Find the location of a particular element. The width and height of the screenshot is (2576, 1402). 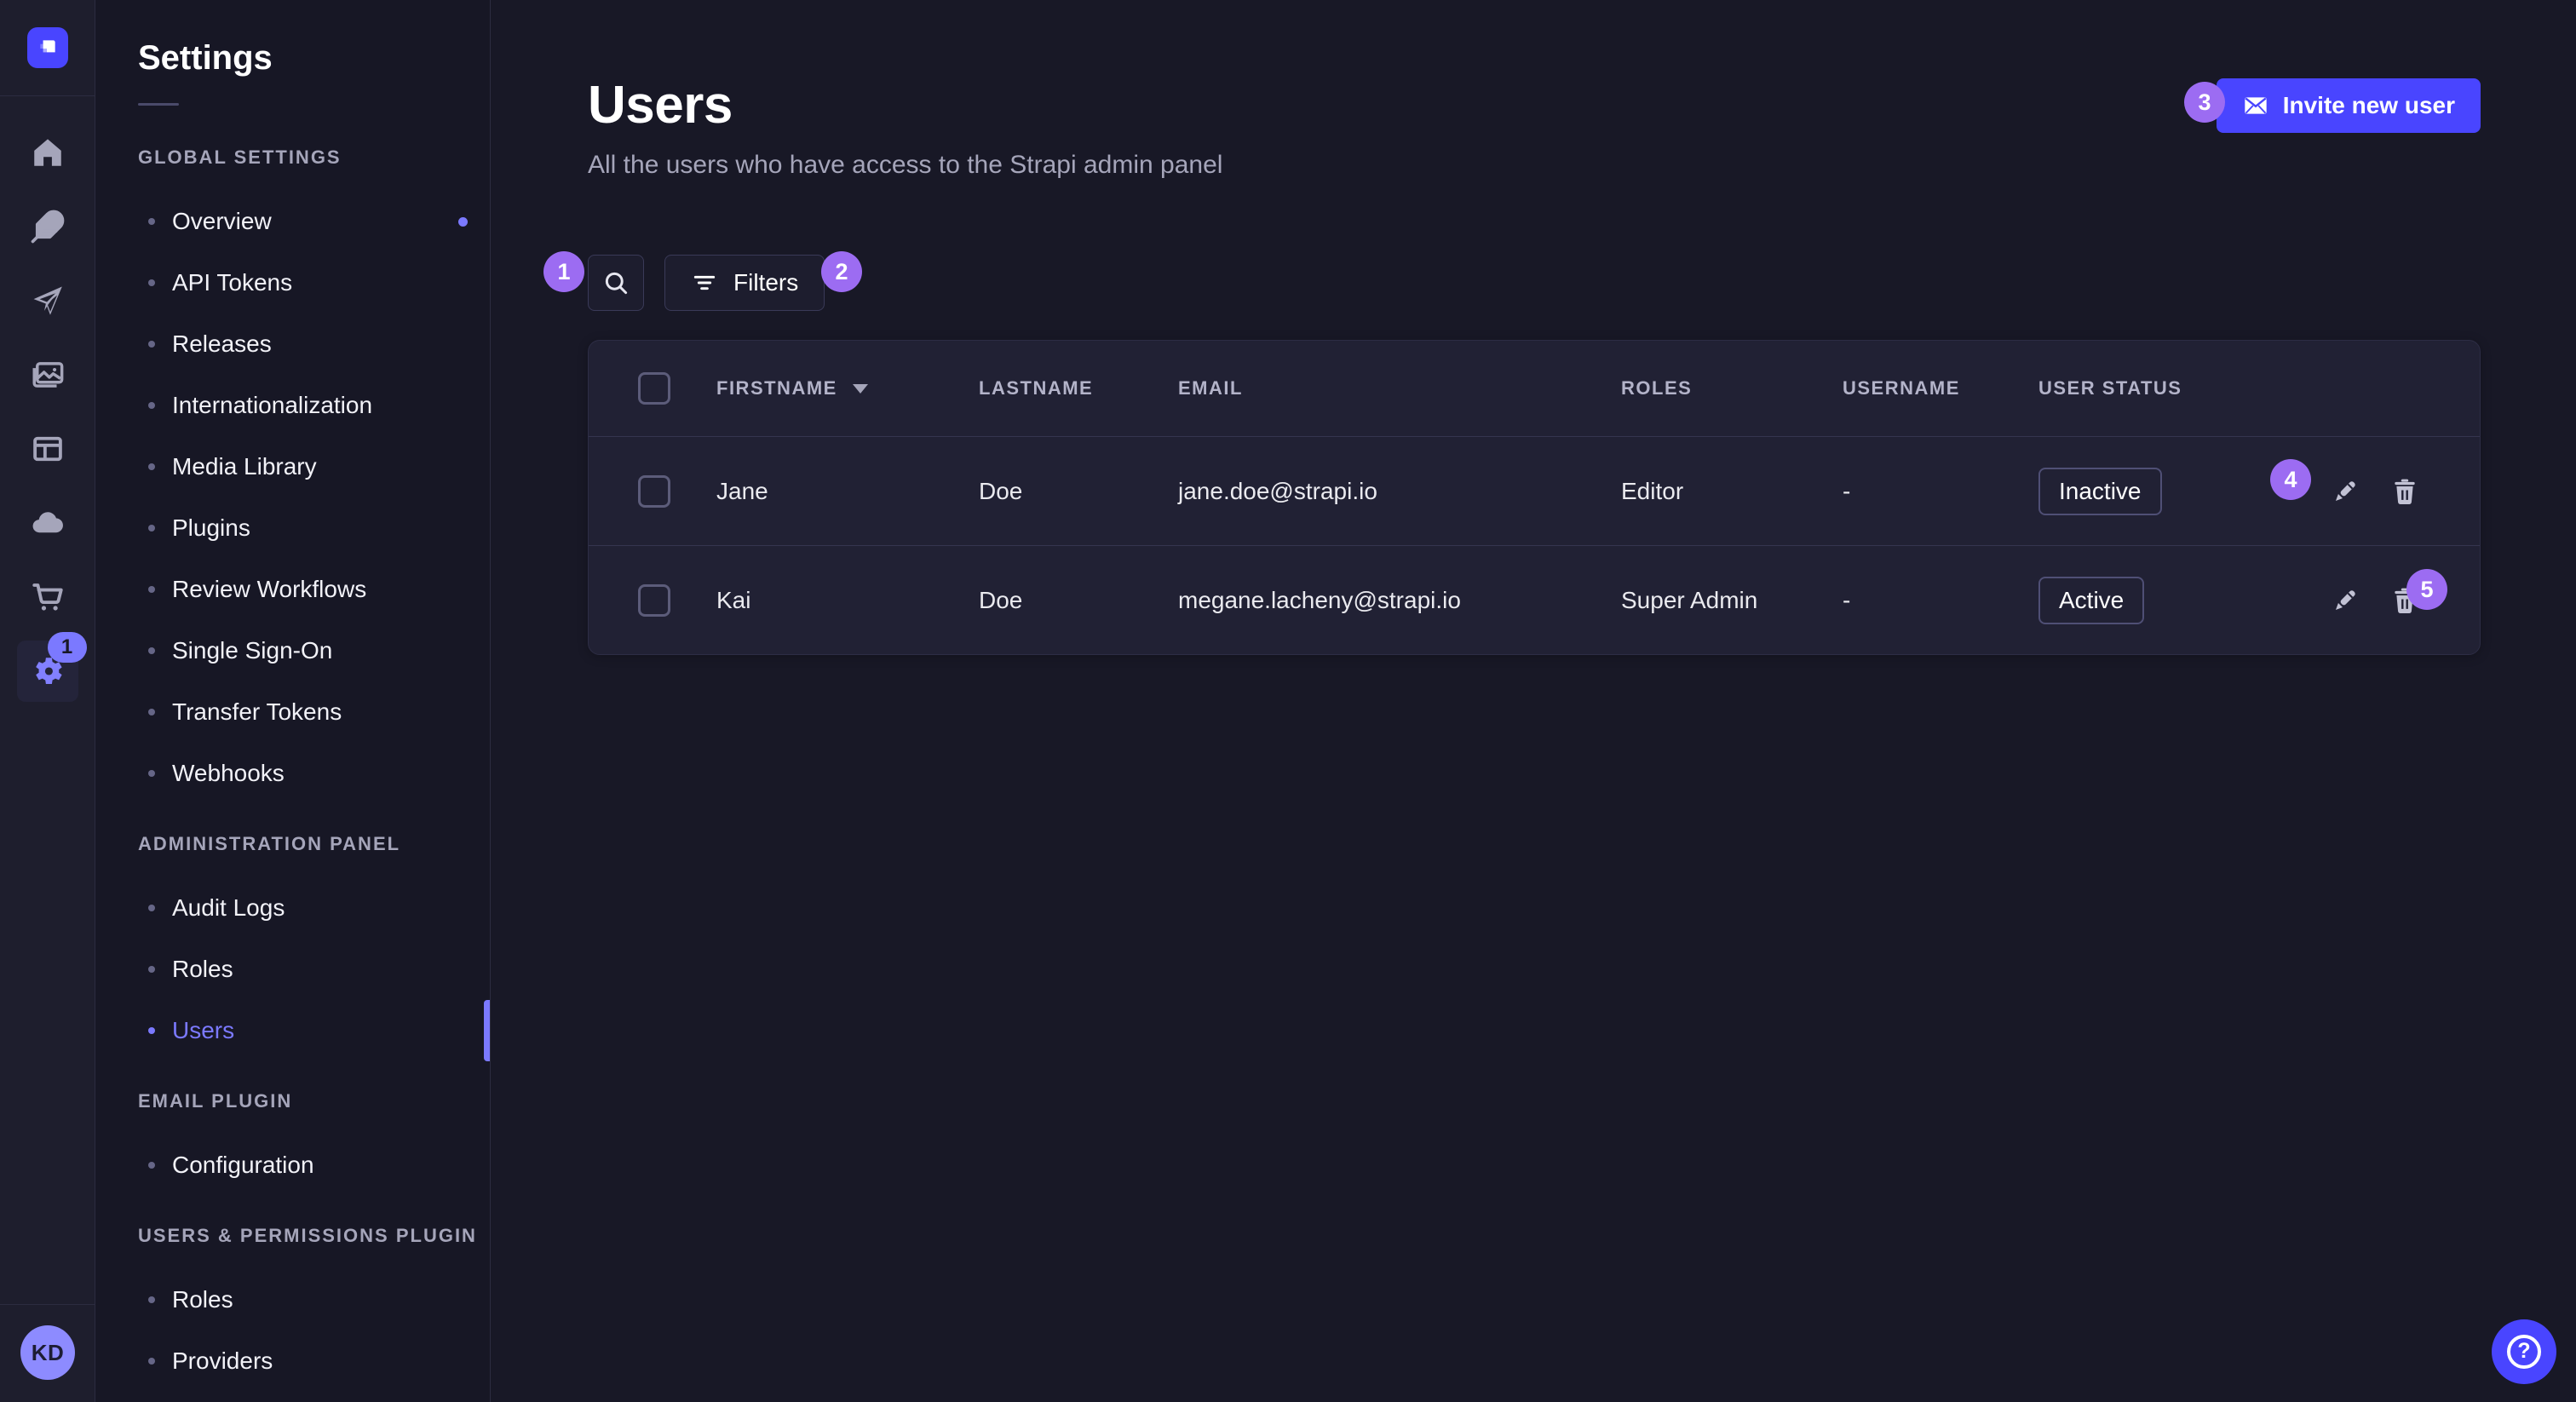

rail-item-settings: 1 is located at coordinates (51, 669).